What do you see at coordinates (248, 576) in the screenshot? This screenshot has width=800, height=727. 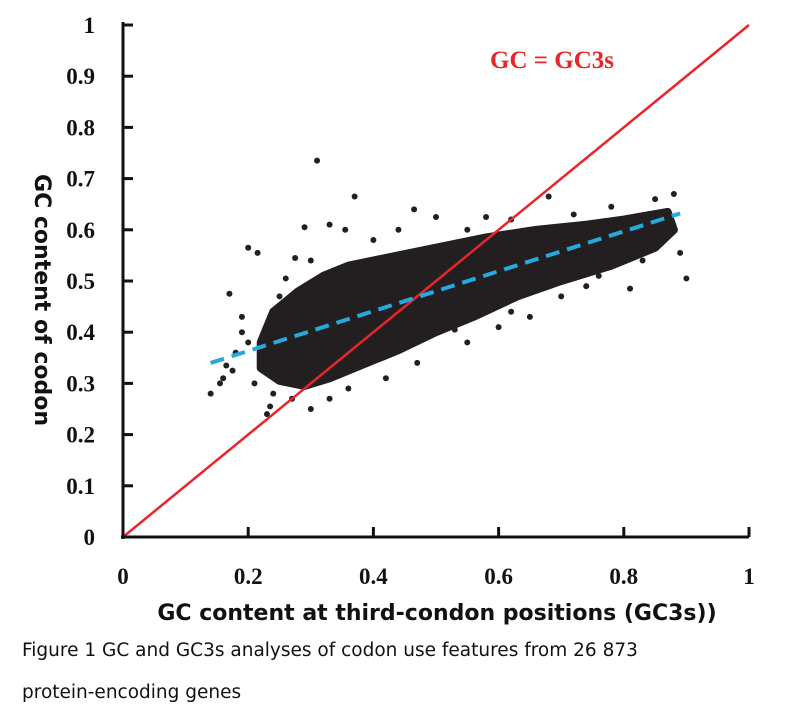 I see `x-tick-label: 0.2` at bounding box center [248, 576].